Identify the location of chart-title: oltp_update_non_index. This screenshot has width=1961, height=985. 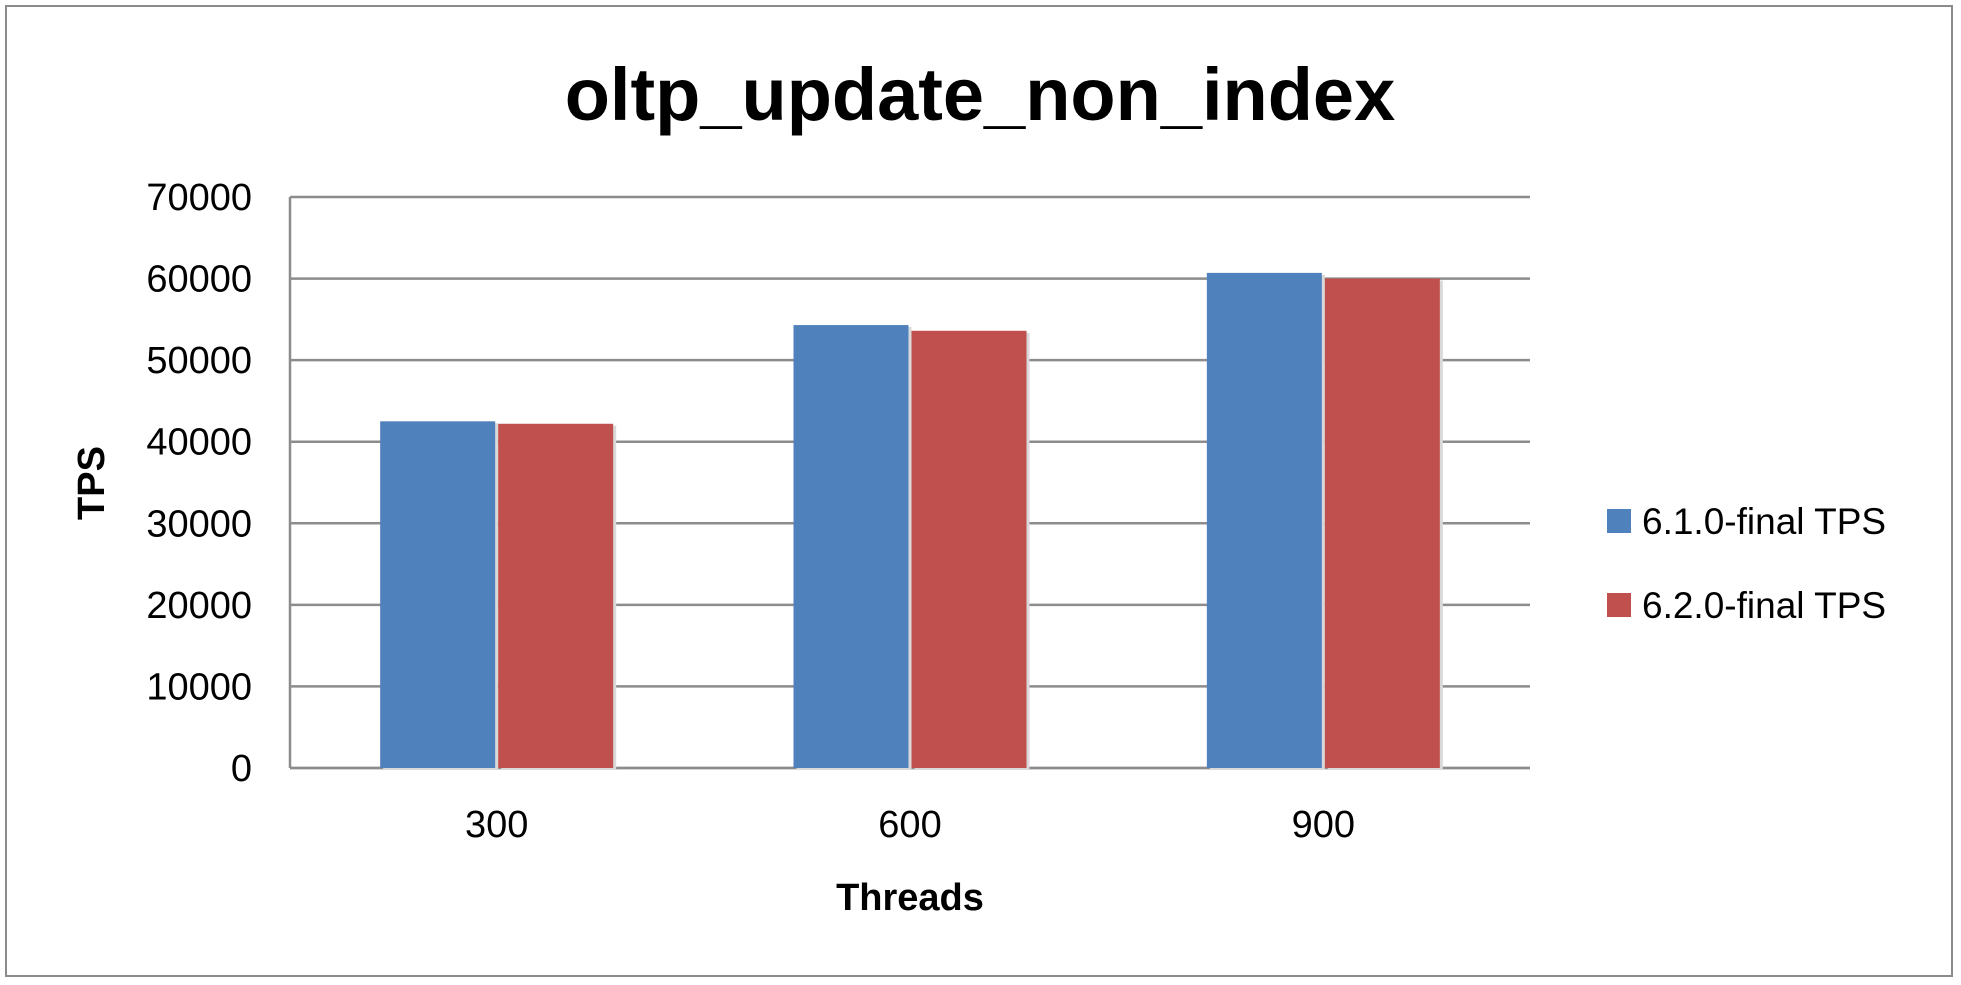
(980, 94).